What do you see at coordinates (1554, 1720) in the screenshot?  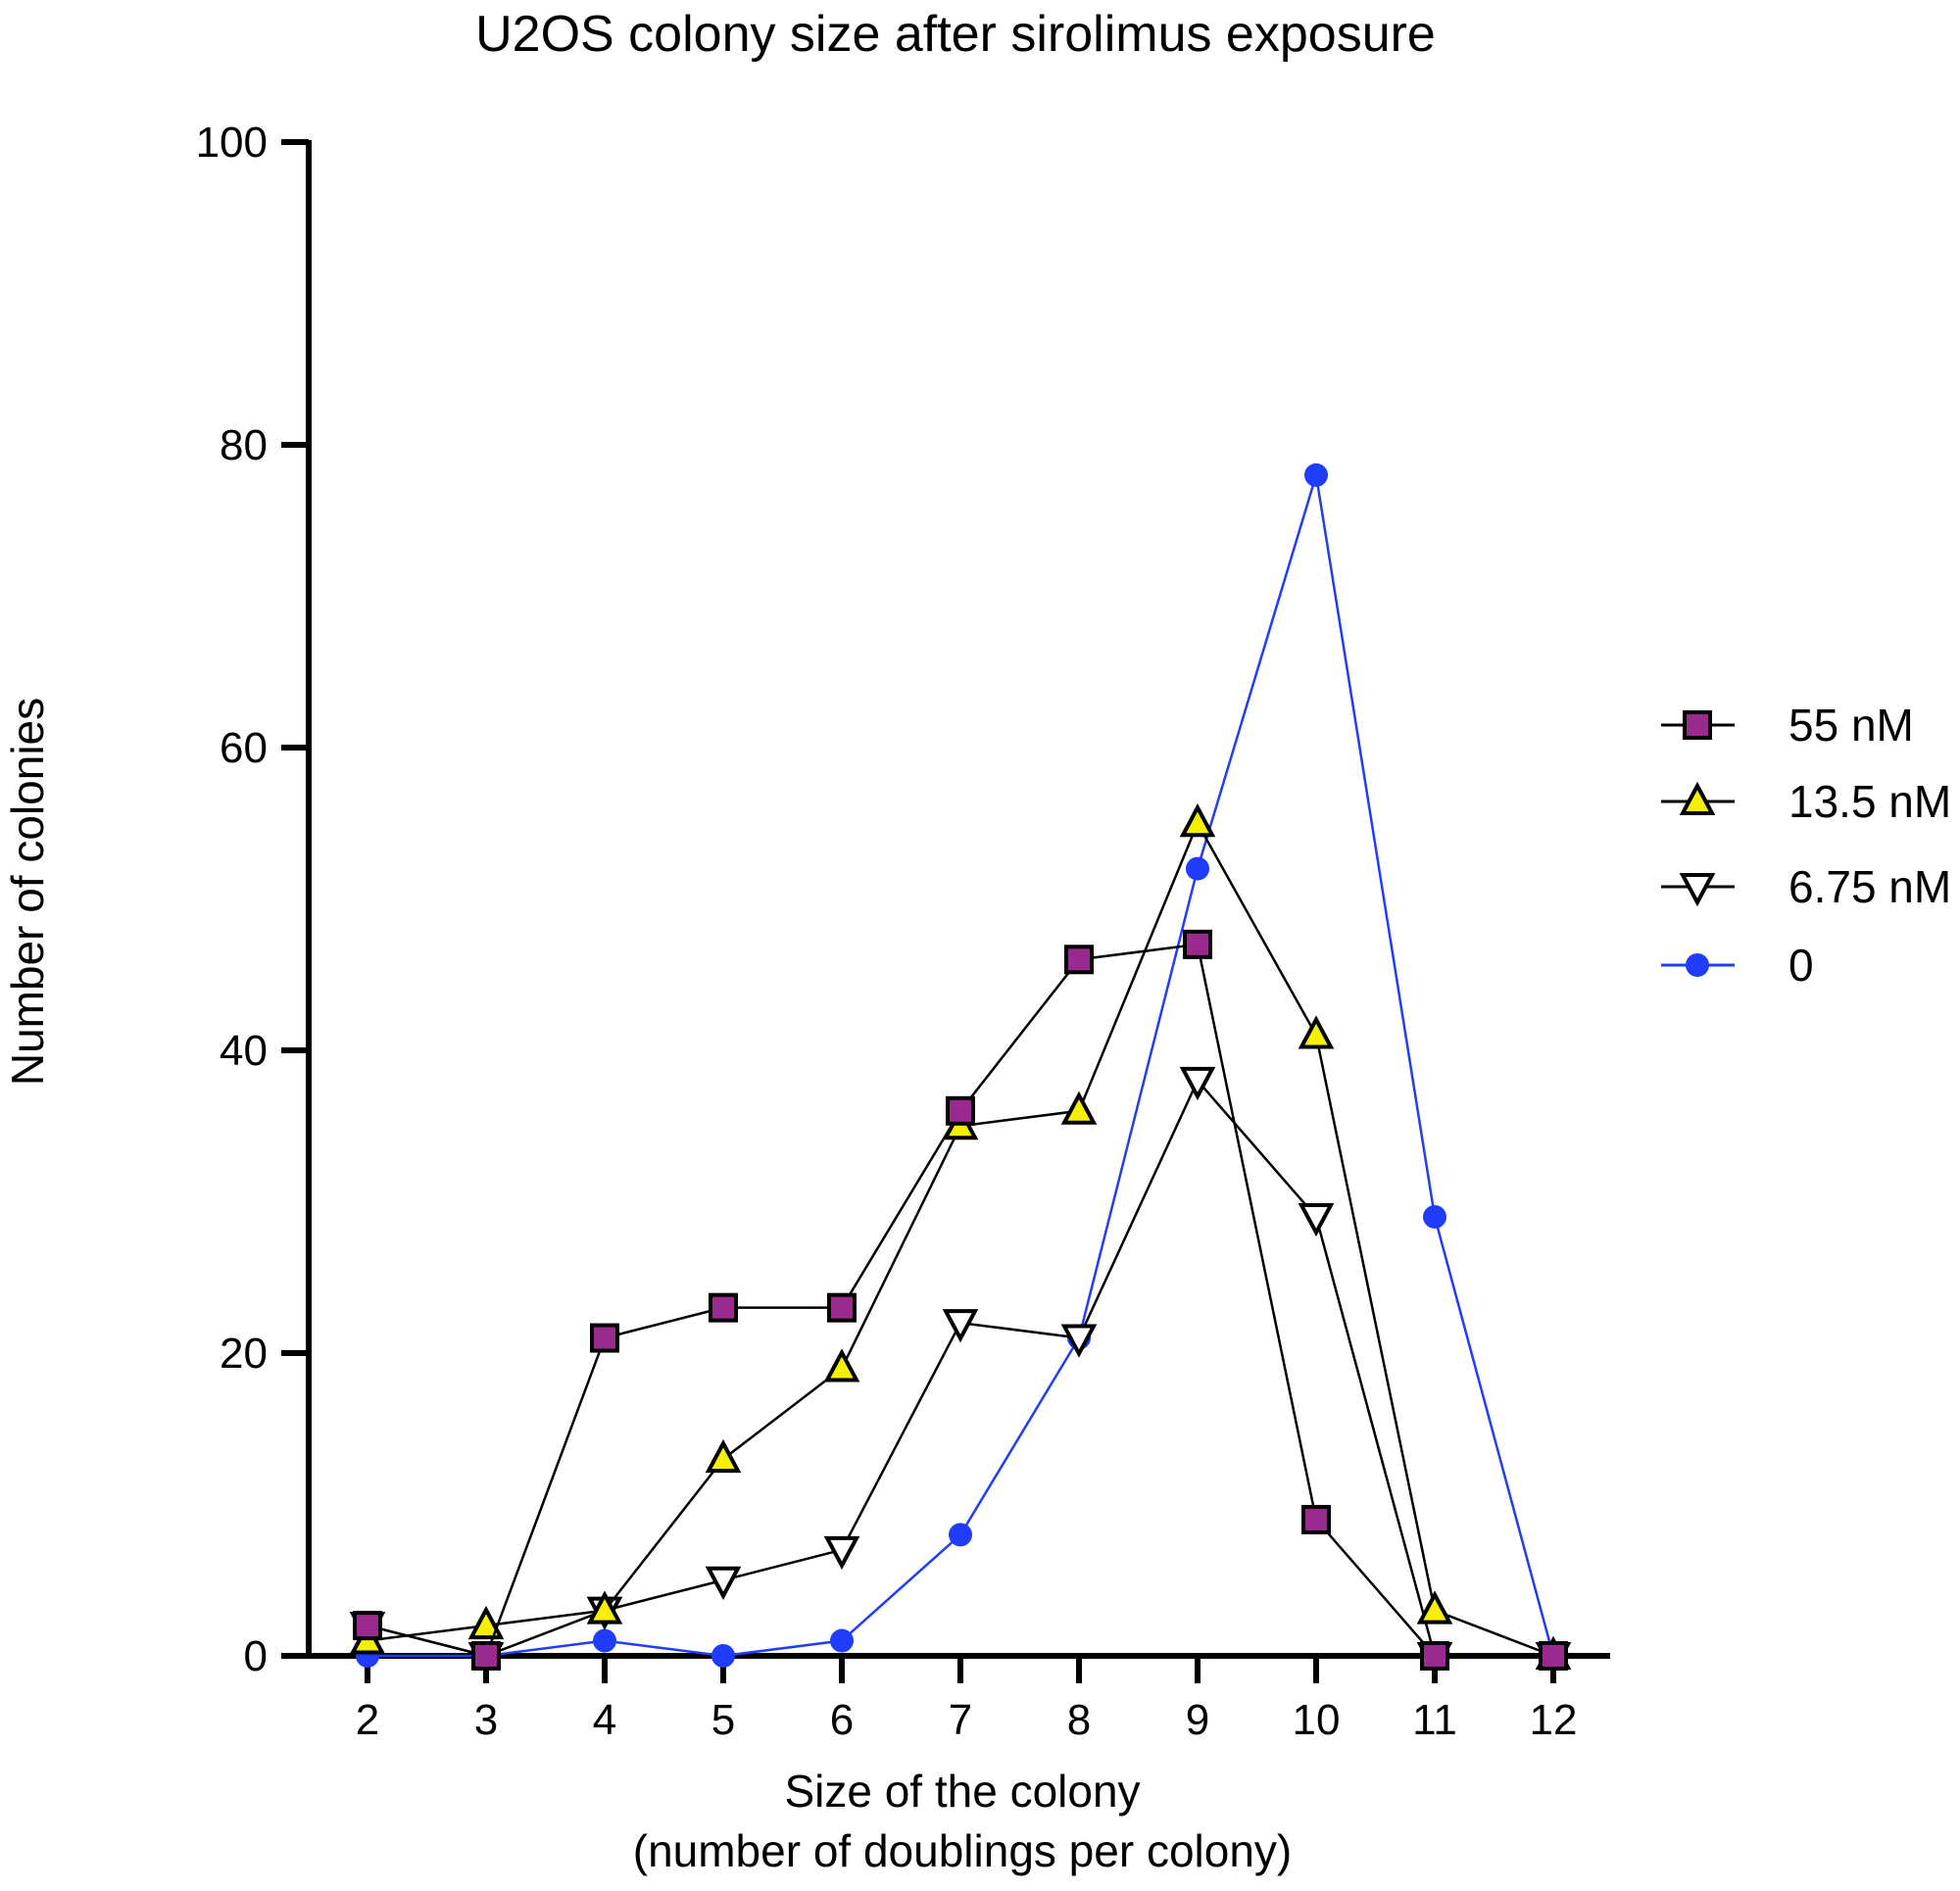 I see `x-tick-label: 12` at bounding box center [1554, 1720].